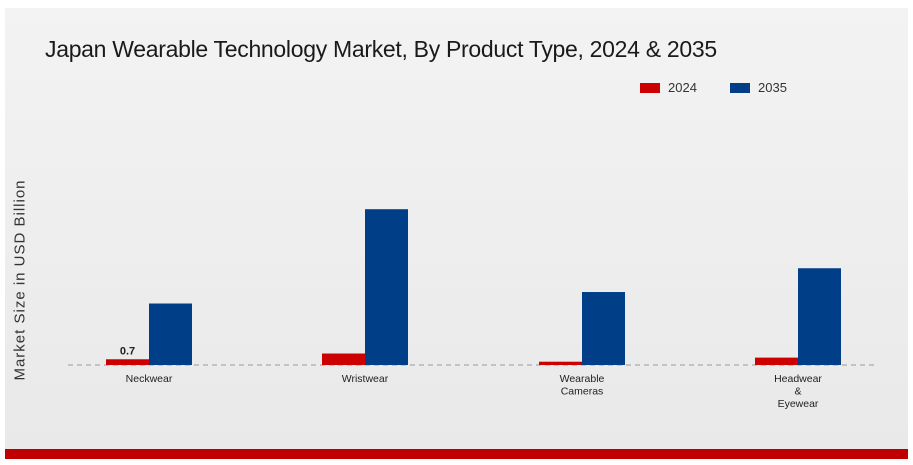 The width and height of the screenshot is (913, 465). What do you see at coordinates (149, 379) in the screenshot?
I see `x-tick-label: Neckwear` at bounding box center [149, 379].